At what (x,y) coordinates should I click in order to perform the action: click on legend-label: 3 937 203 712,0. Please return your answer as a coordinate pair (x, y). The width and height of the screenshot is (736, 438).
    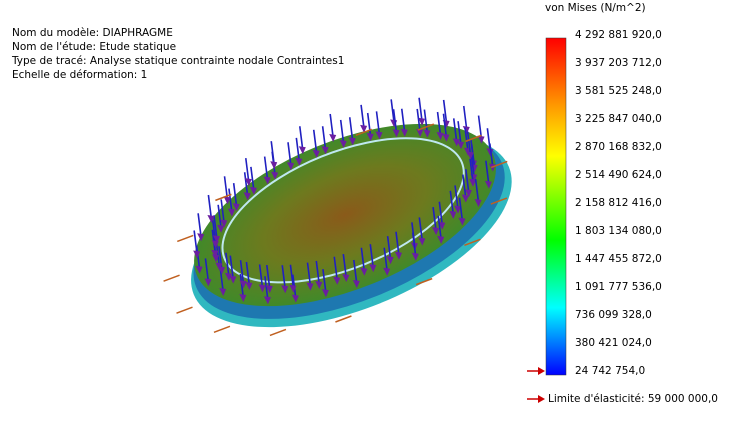
    Looking at the image, I should click on (618, 63).